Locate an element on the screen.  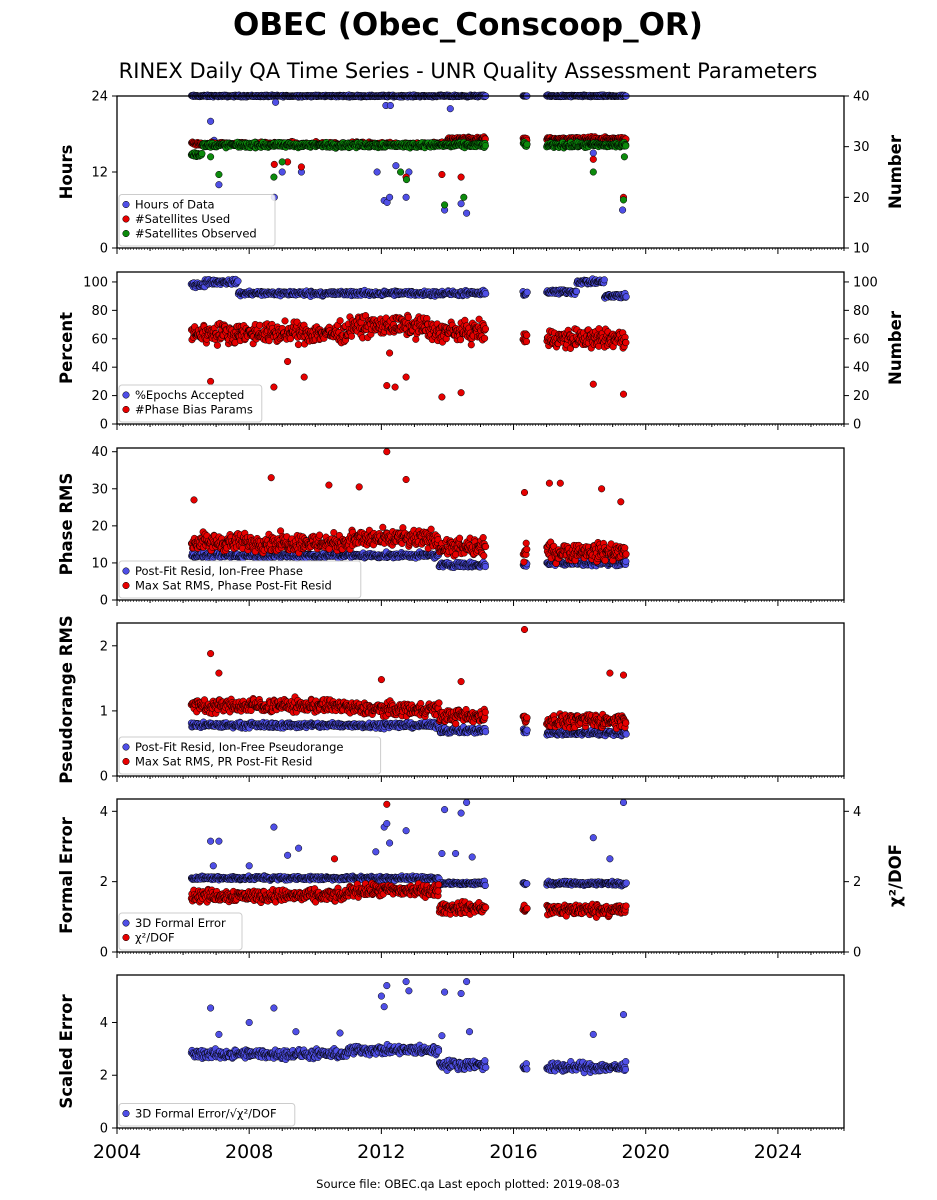
y2-tick-label: 10 is located at coordinates (861, 249).